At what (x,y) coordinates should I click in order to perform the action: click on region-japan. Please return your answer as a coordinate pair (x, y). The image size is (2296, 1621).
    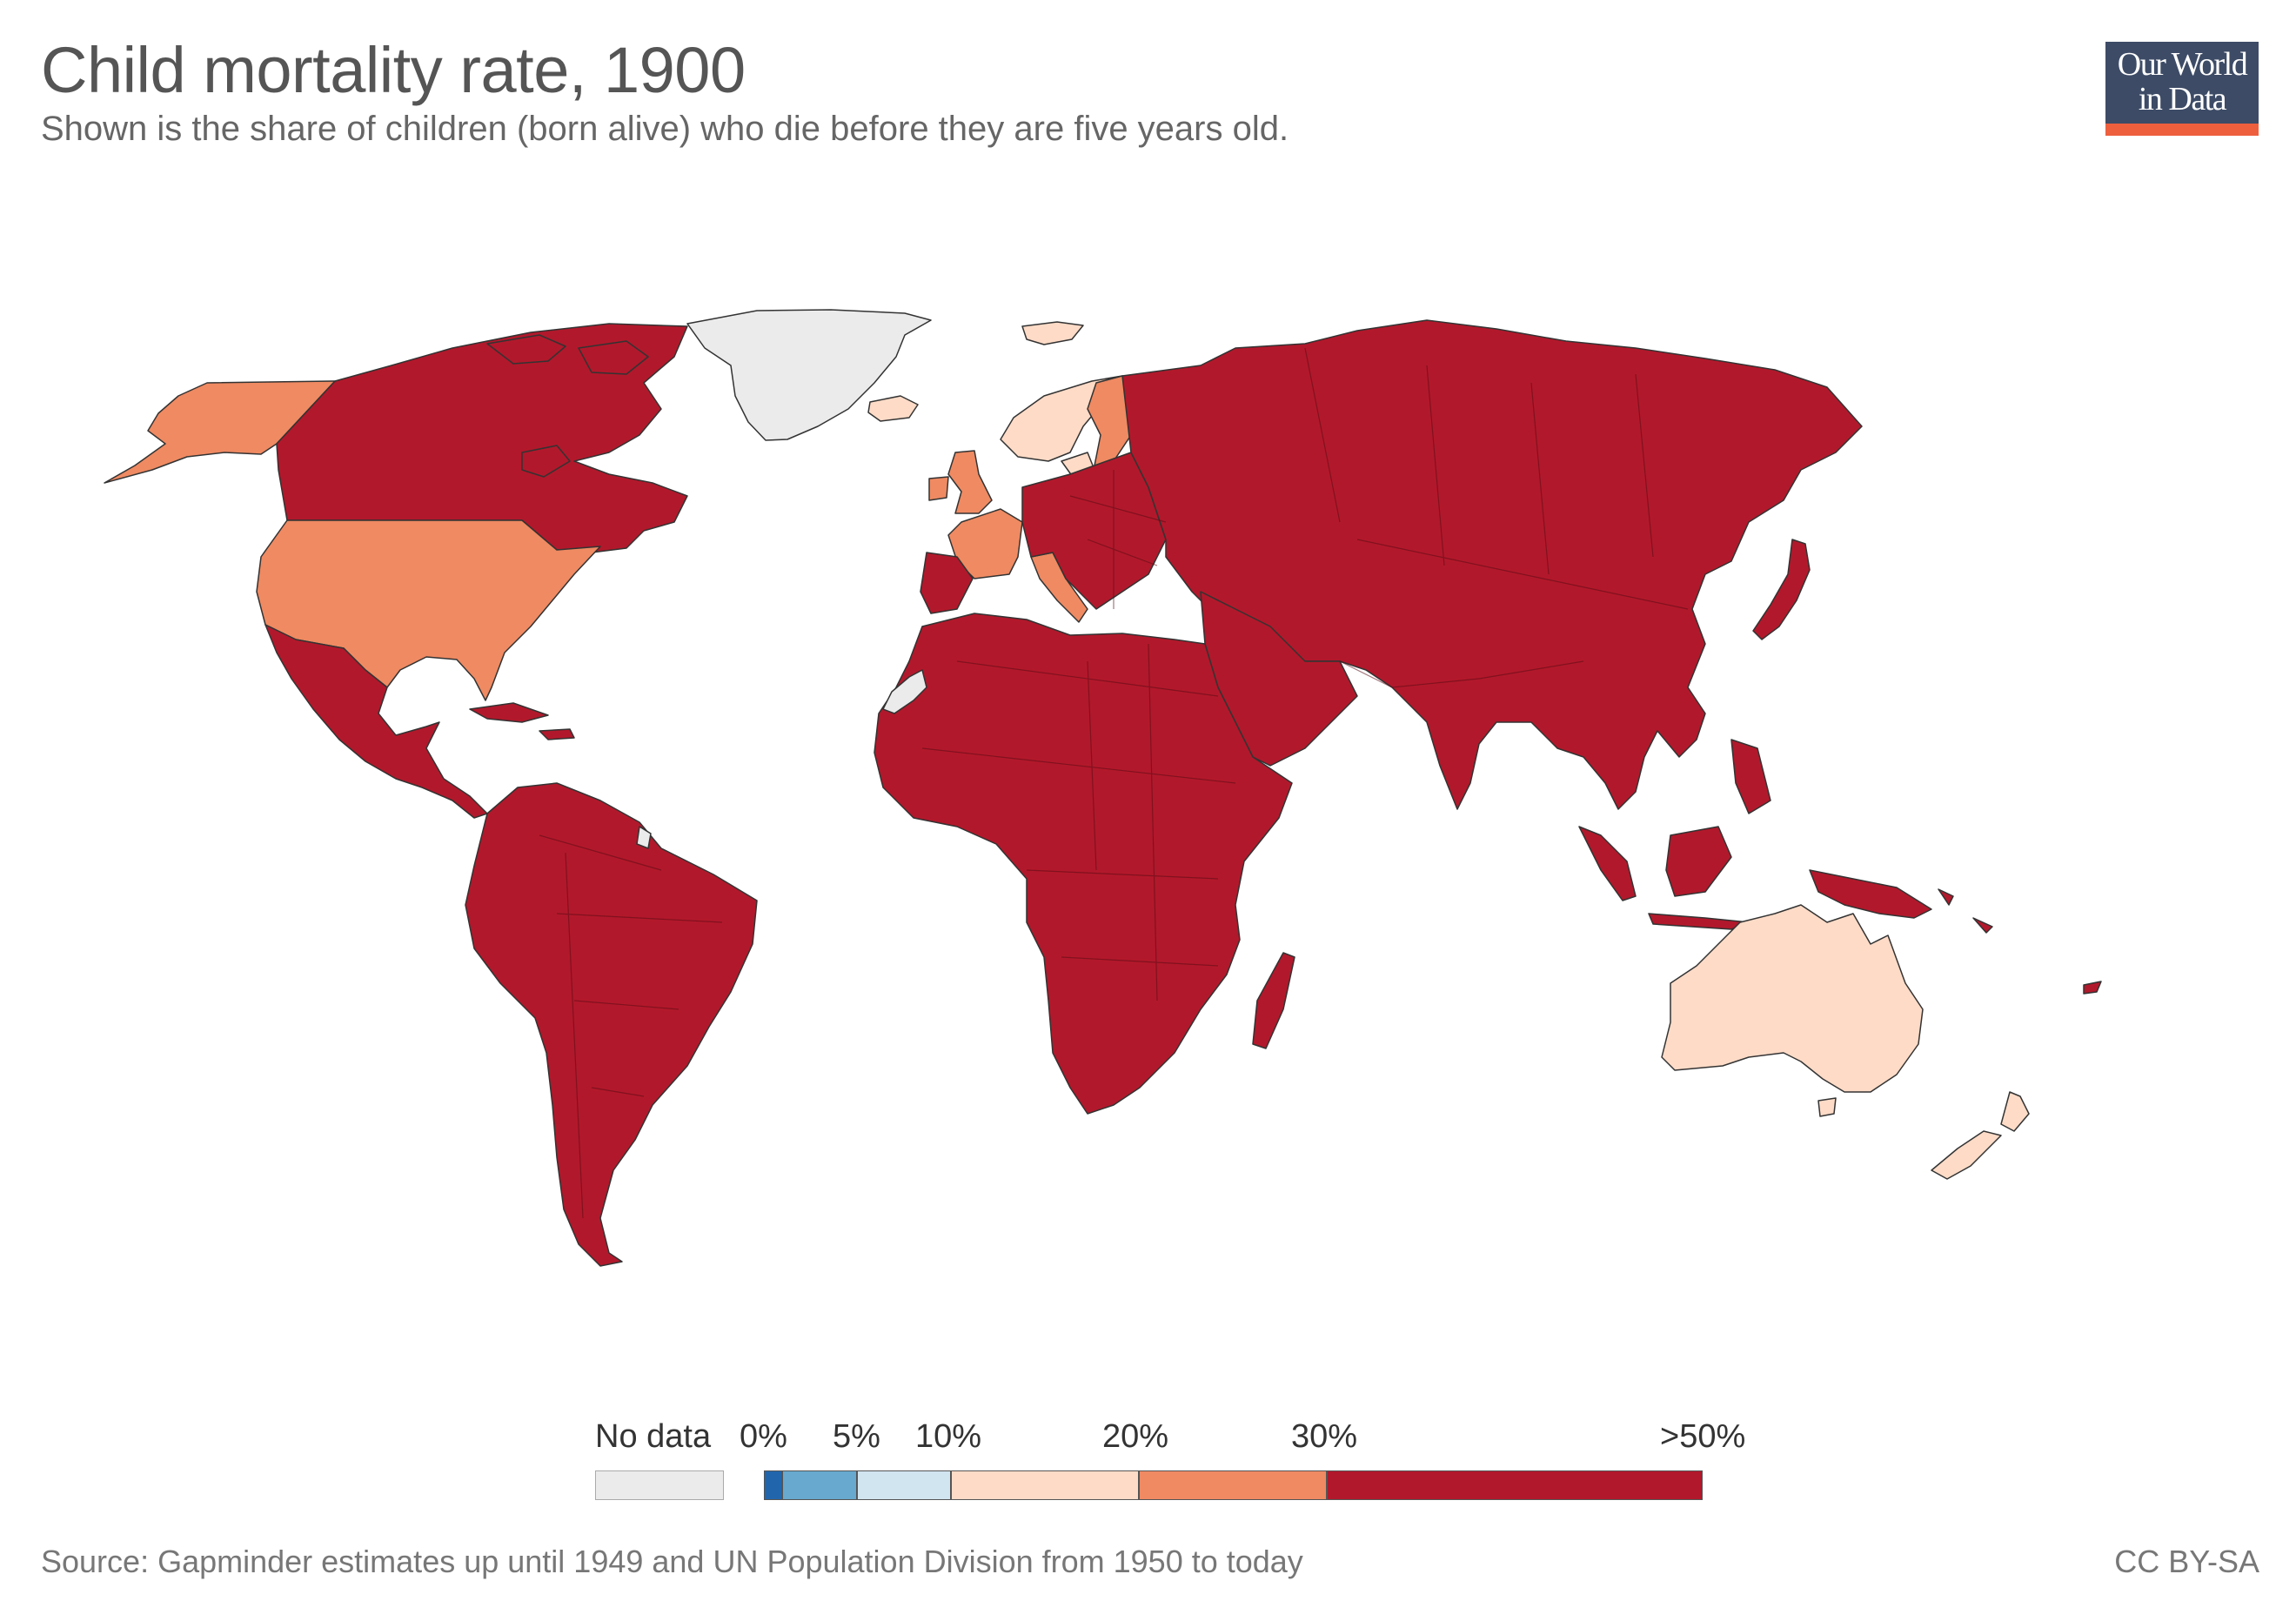
    Looking at the image, I should click on (1781, 589).